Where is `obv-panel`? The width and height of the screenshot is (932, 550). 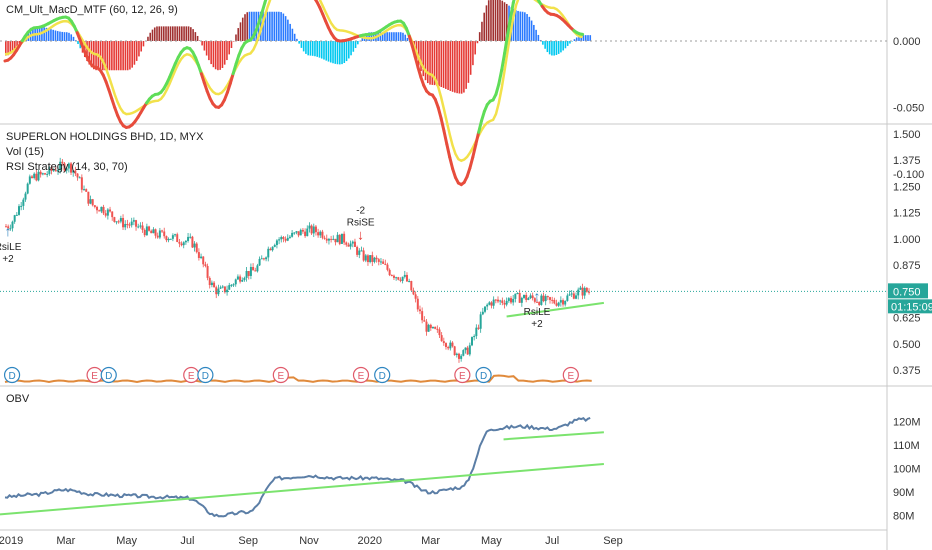 obv-panel is located at coordinates (302, 467).